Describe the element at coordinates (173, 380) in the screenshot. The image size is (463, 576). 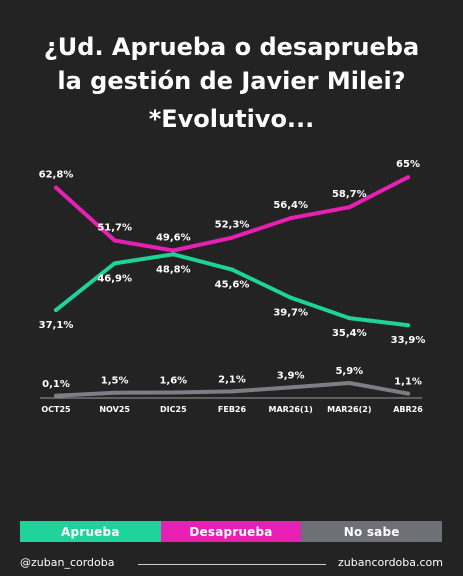
I see `no-sabe-data-label: 1,6%` at that location.